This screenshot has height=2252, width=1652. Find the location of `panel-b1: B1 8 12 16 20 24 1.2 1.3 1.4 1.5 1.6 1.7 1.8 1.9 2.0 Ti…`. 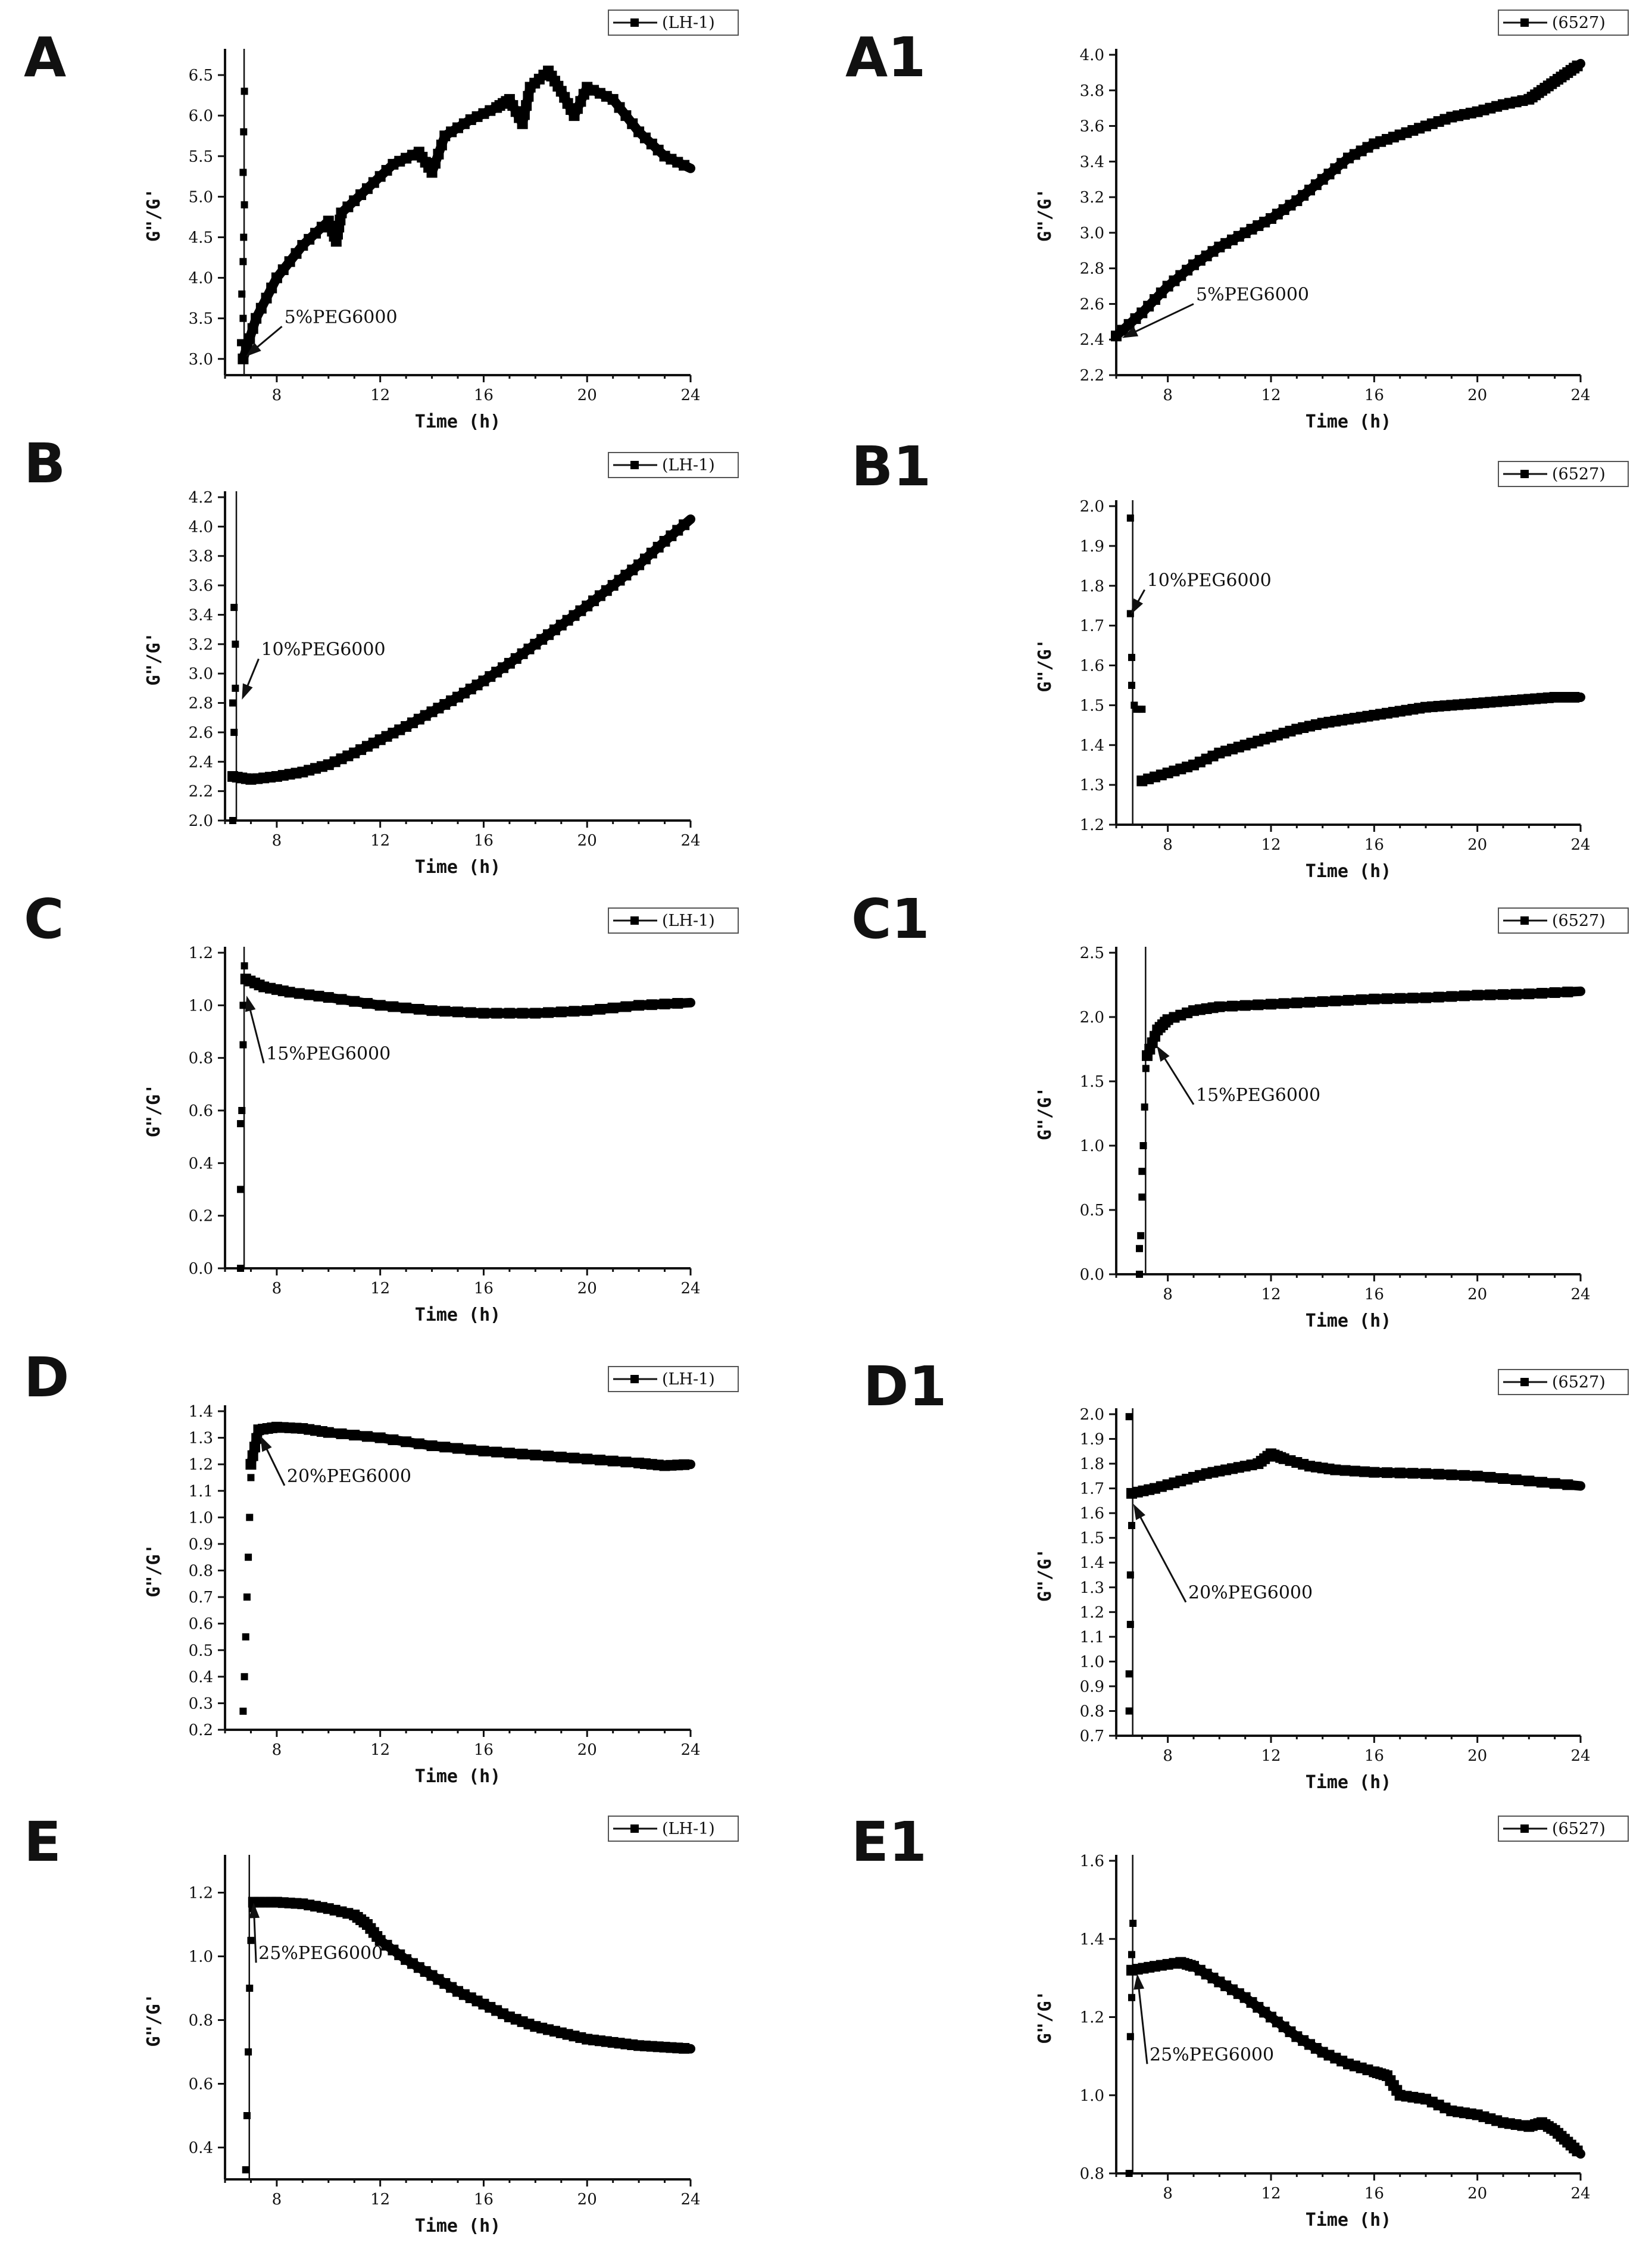

panel-b1: B1 8 12 16 20 24 1.2 1.3 1.4 1.5 1.6 1.7 1.8 1.9 2.0 Ti… is located at coordinates (1240, 658).